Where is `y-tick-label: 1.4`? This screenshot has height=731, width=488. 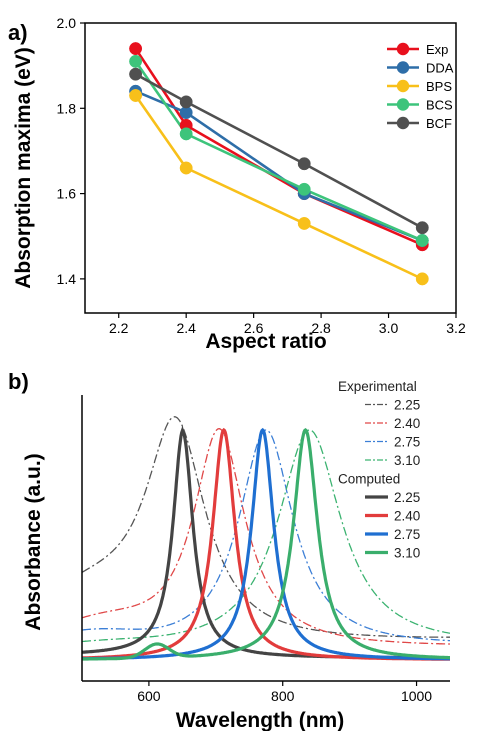
y-tick-label: 1.4 is located at coordinates (67, 279).